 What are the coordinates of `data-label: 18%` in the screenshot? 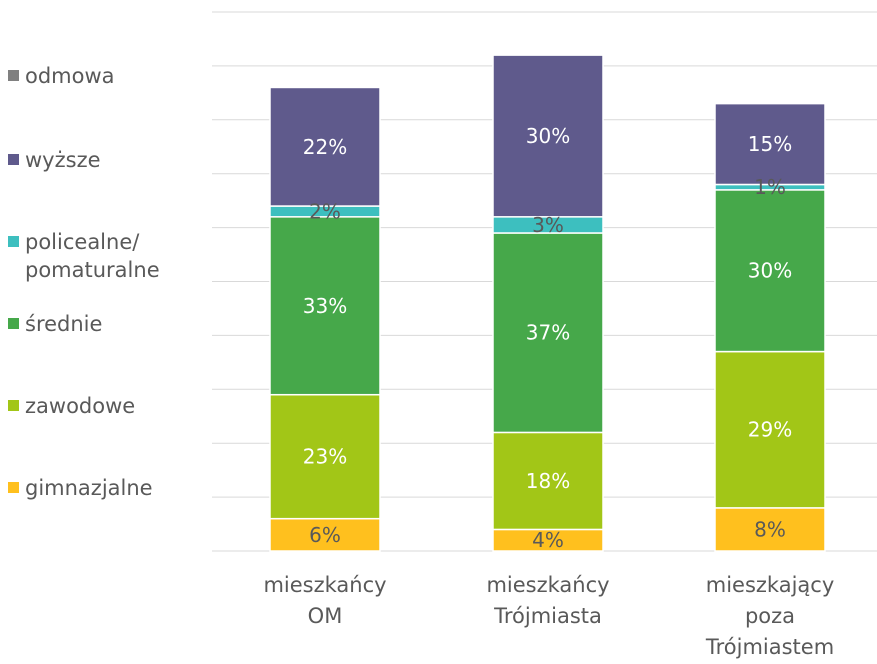 It's located at (548, 481).